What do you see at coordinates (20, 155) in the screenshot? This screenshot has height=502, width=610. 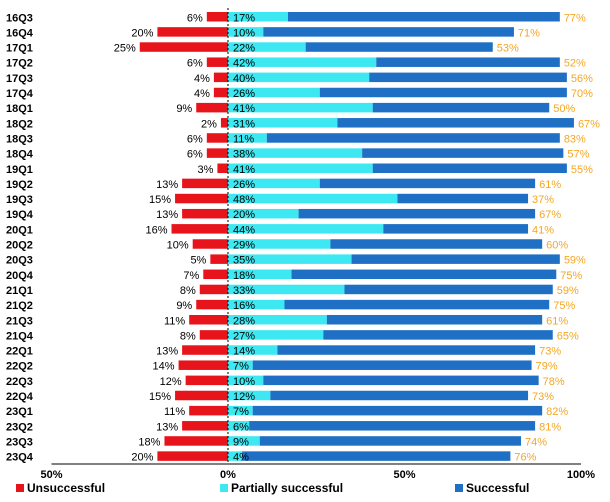 I see `category-label: 18Q4` at bounding box center [20, 155].